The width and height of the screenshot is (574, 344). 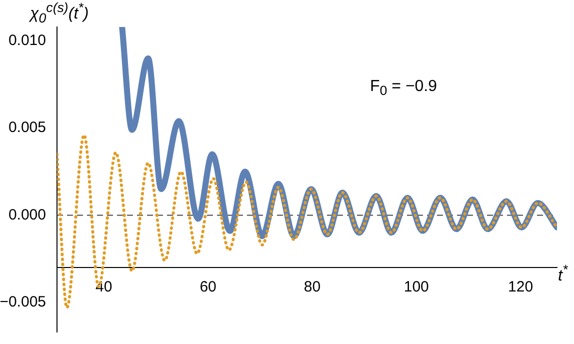 What do you see at coordinates (416, 287) in the screenshot?
I see `x-tick-label: 100` at bounding box center [416, 287].